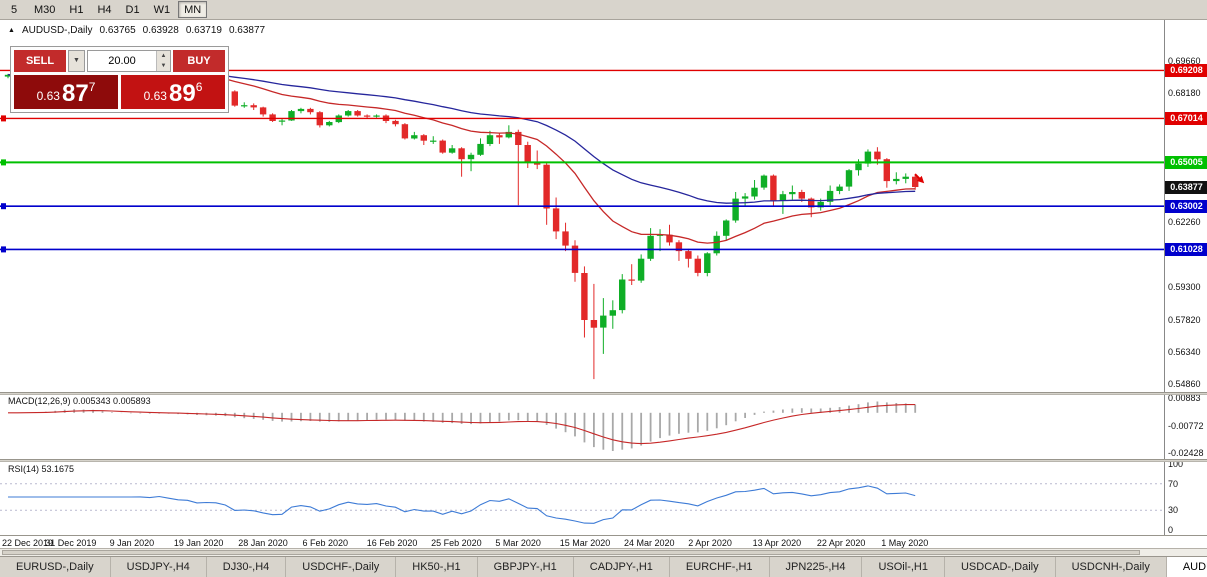 The height and width of the screenshot is (577, 1207). Describe the element at coordinates (163, 66) in the screenshot. I see `volume-decrement-button: ▼` at that location.